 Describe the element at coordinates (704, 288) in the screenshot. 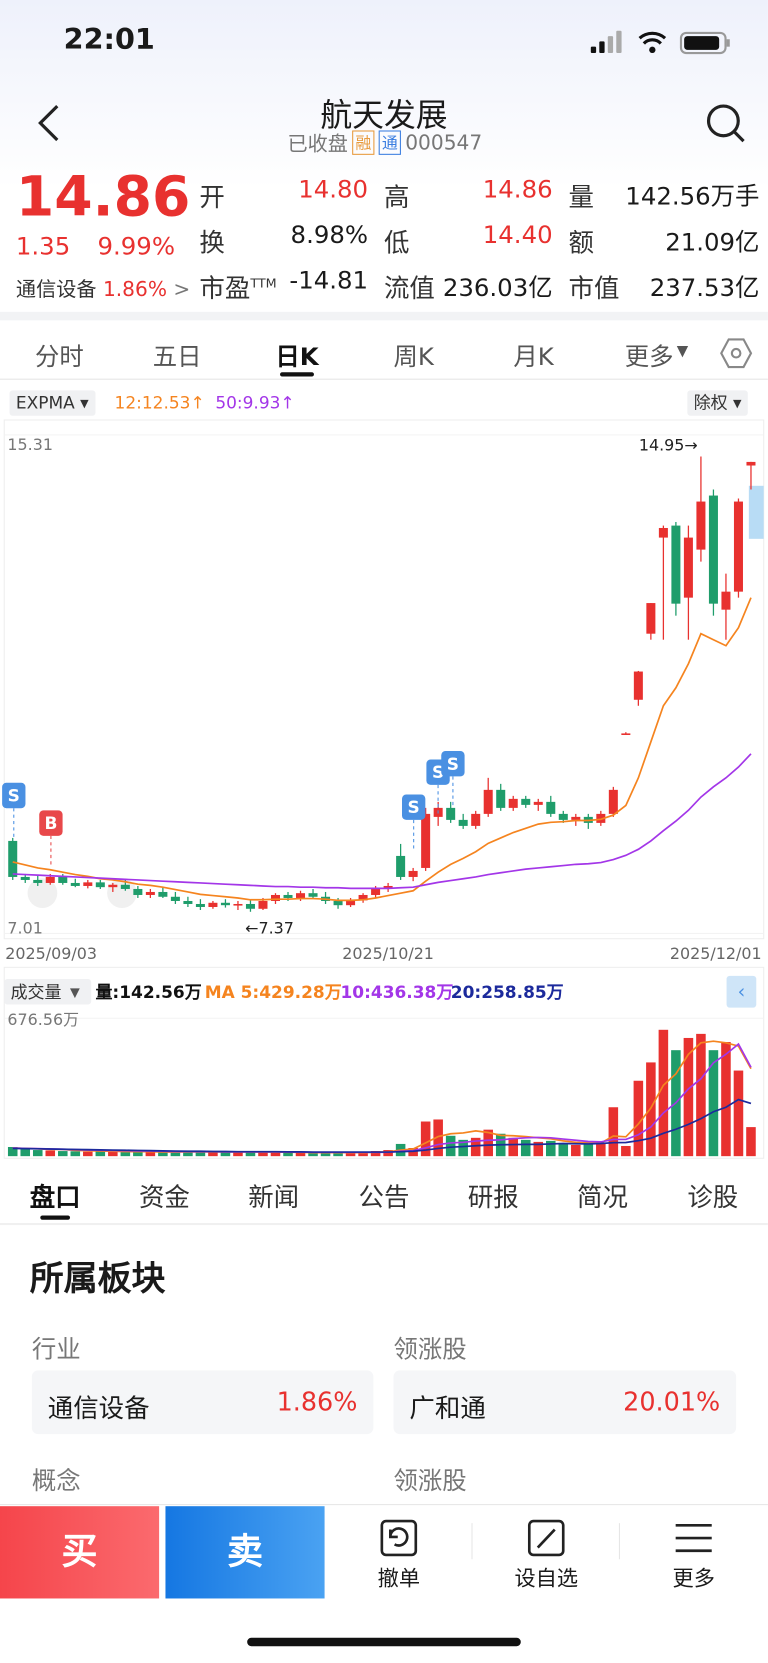

I see `stat-value: 237.53亿` at that location.